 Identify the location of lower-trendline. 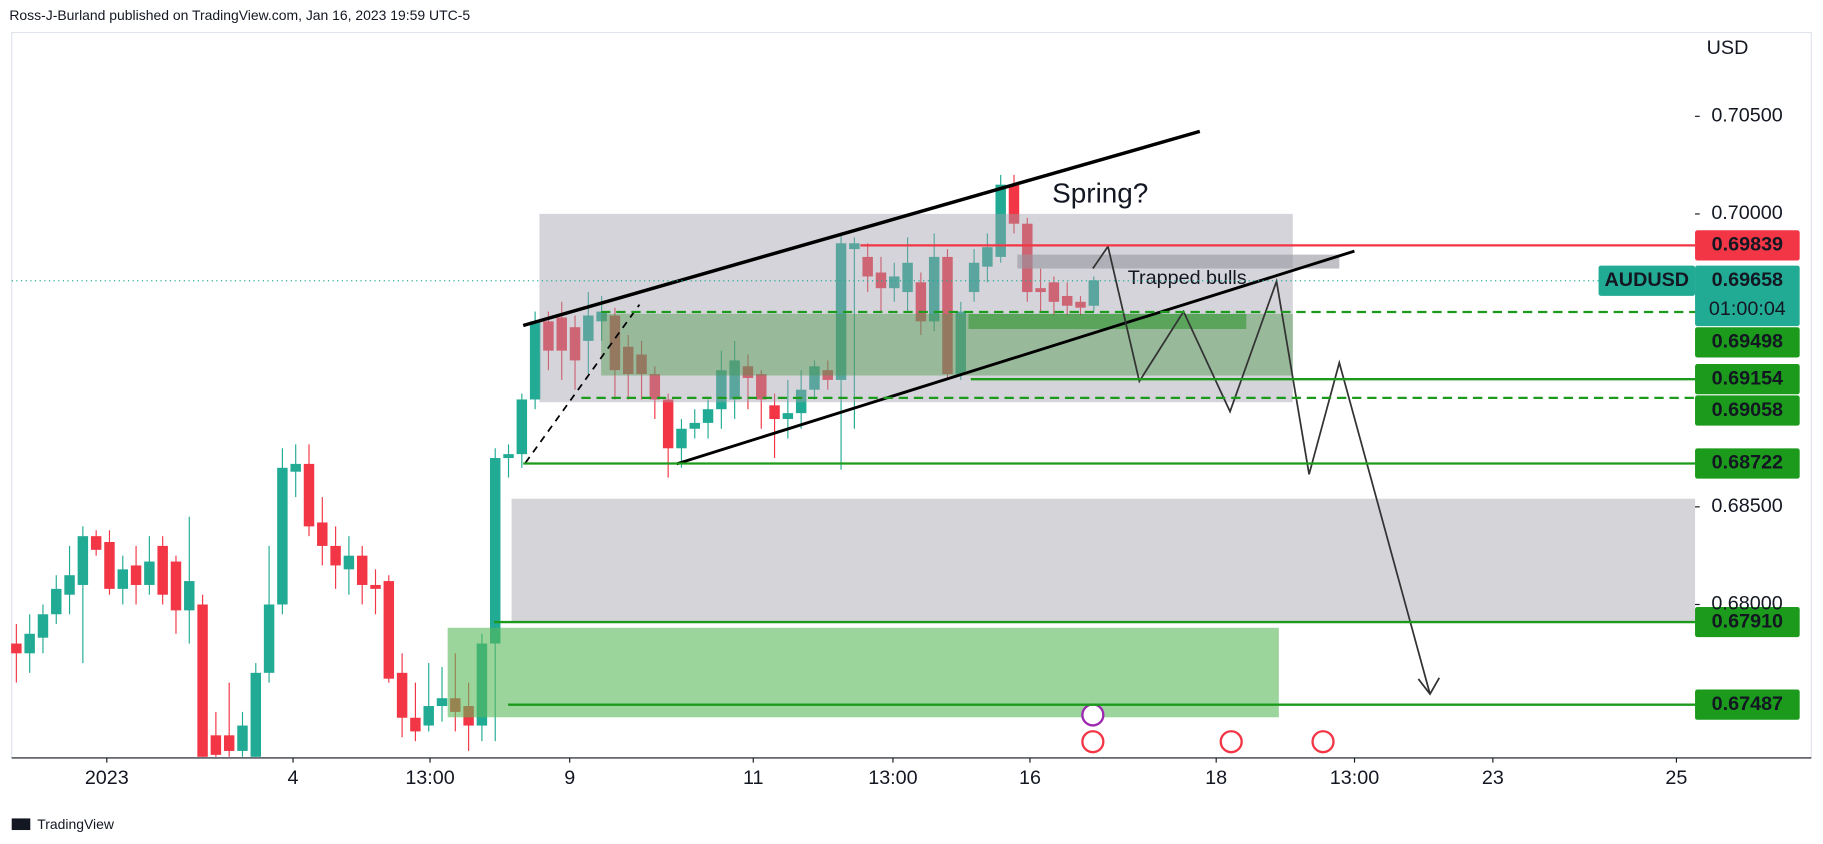
(1015, 357).